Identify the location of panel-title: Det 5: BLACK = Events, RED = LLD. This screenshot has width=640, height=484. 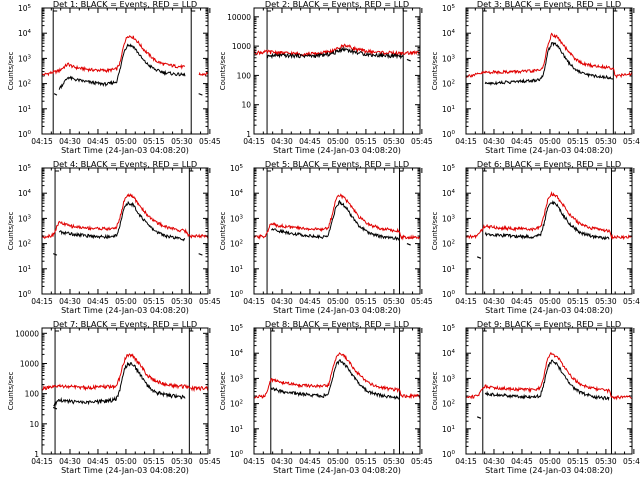
(337, 164).